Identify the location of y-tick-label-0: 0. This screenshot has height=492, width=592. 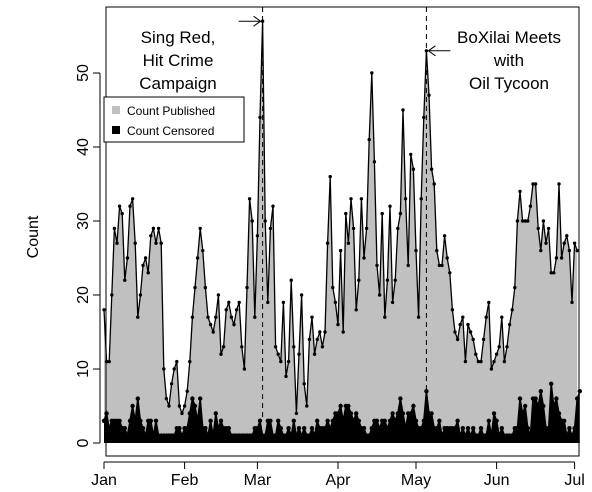
(83, 442).